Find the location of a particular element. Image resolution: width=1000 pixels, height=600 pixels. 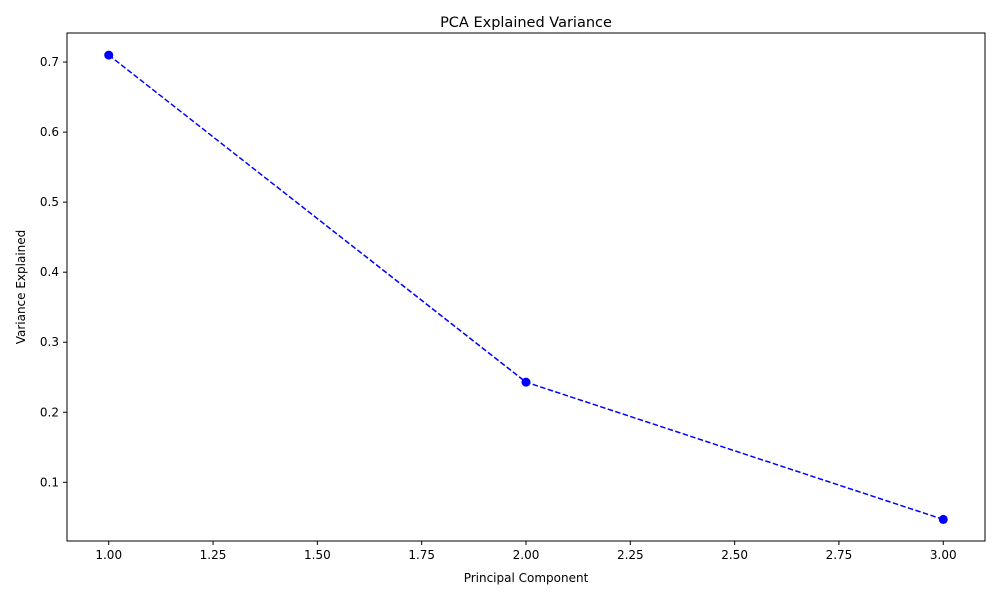

x-axis-ticks: 1.00 1.25 1.50 1.75 2.00 2.25 2.50 2.75 3.00 is located at coordinates (526, 551).